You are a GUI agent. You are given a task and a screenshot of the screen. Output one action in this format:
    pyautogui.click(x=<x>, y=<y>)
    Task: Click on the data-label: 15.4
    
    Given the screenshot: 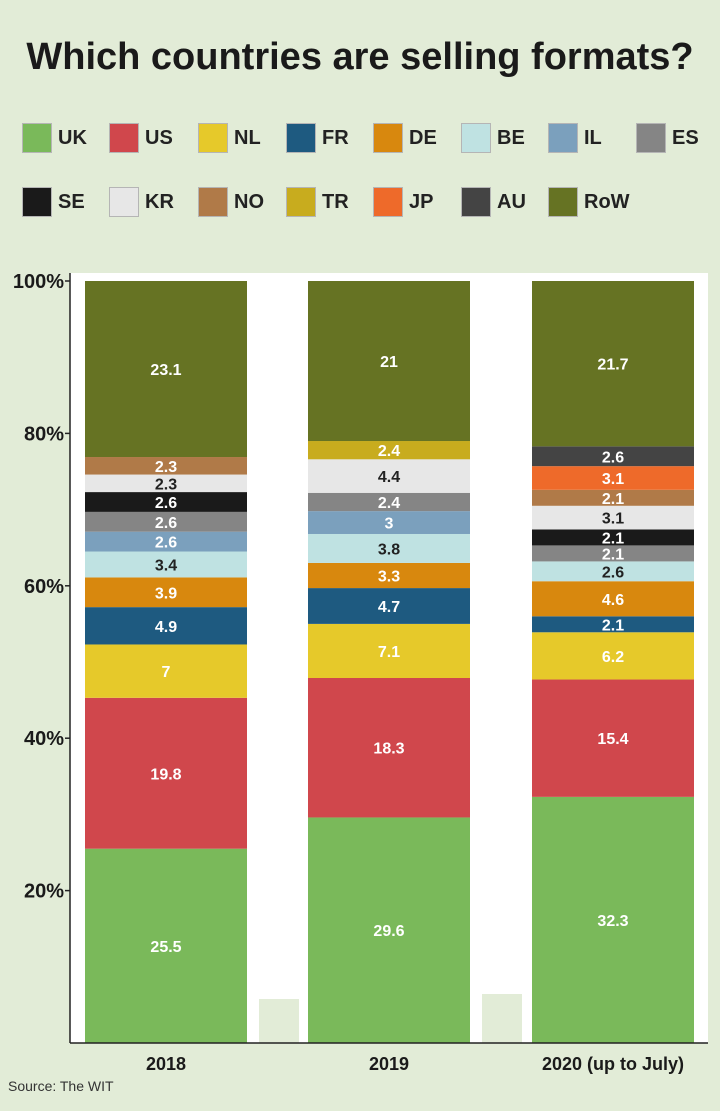 What is the action you would take?
    pyautogui.click(x=612, y=739)
    